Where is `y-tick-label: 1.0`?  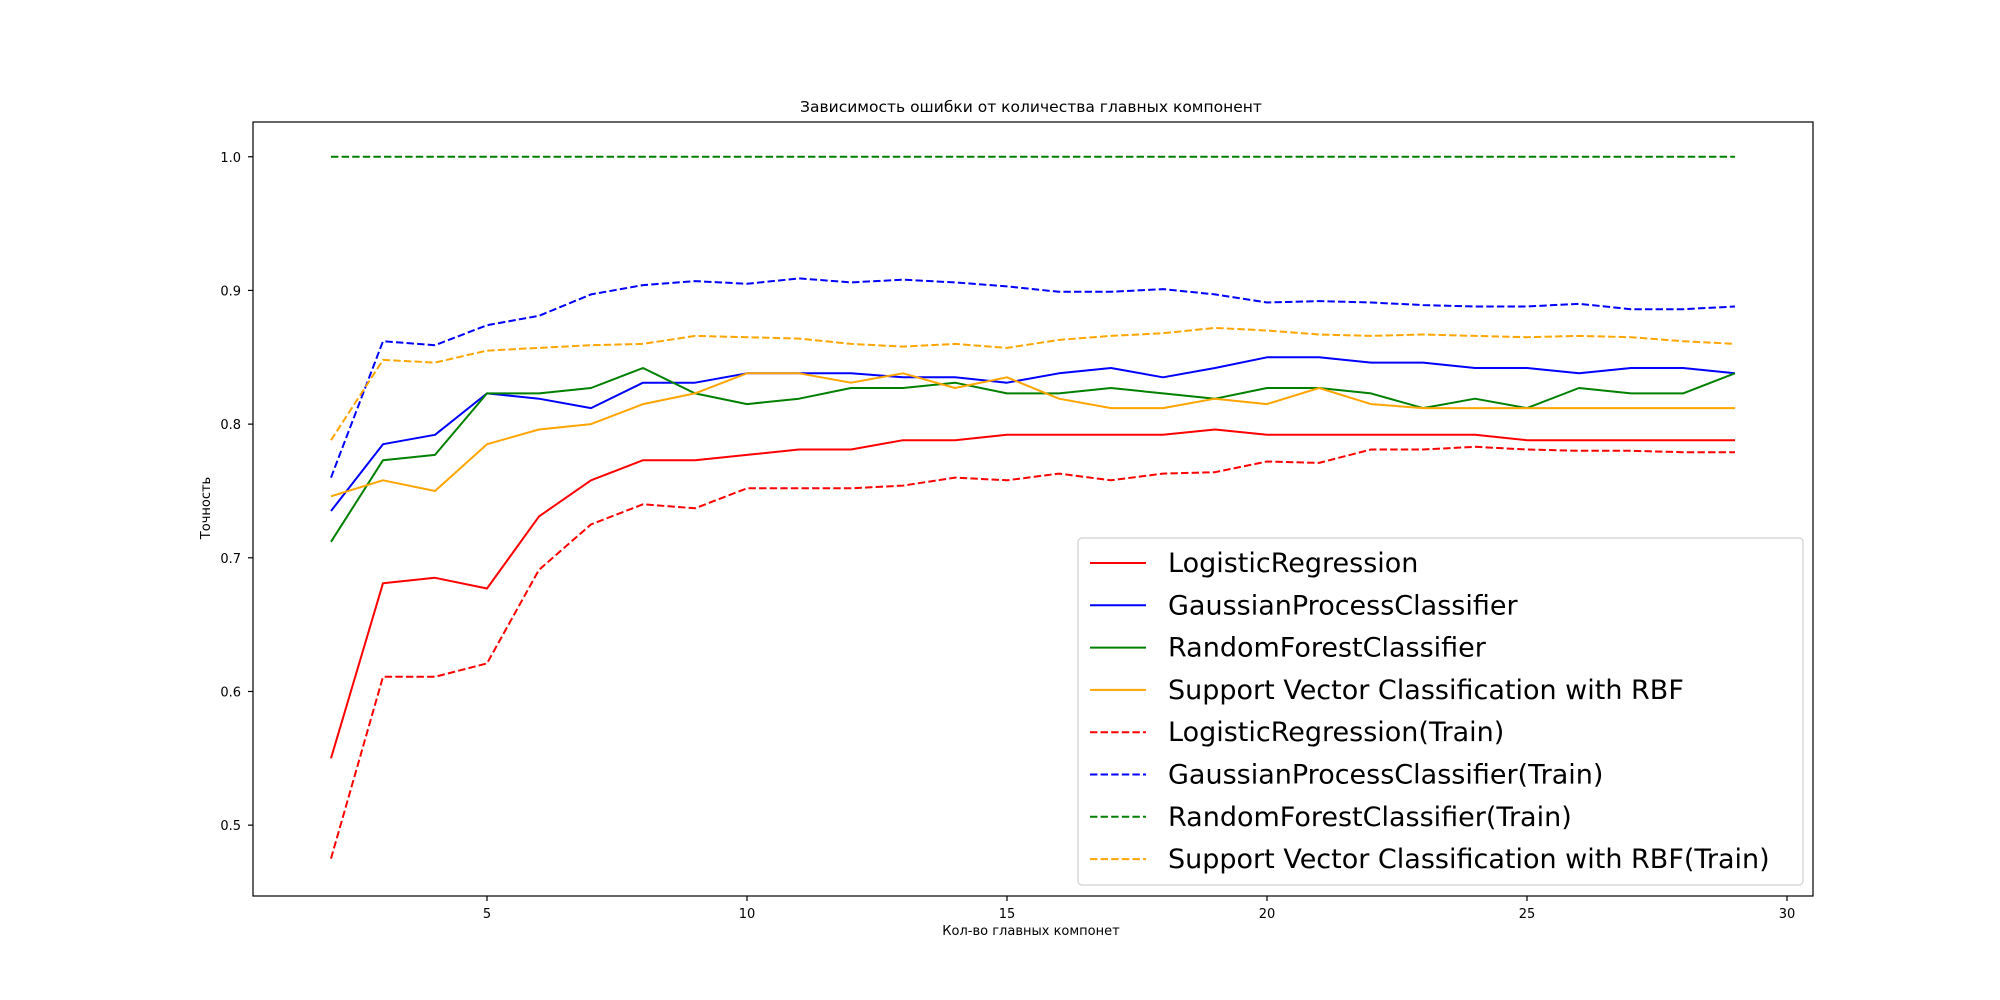 y-tick-label: 1.0 is located at coordinates (230, 158).